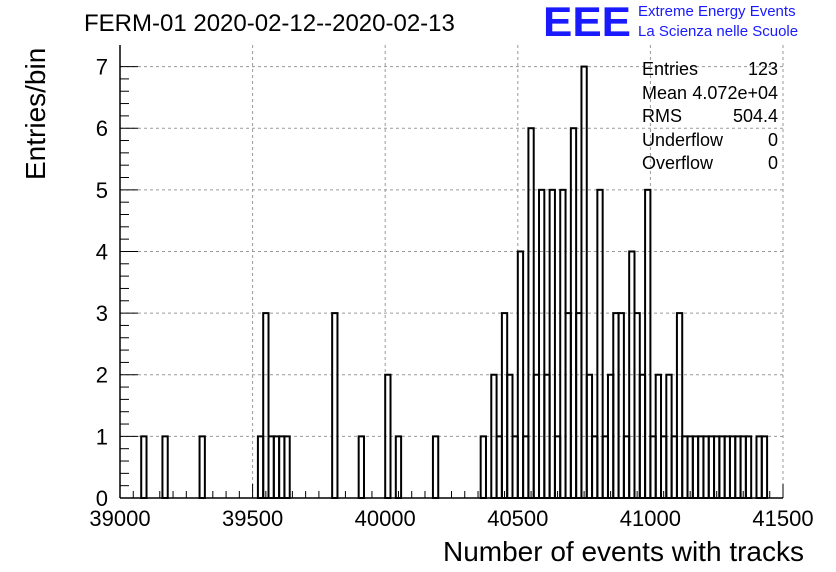  I want to click on y-tick-label: 7, so click(102, 67).